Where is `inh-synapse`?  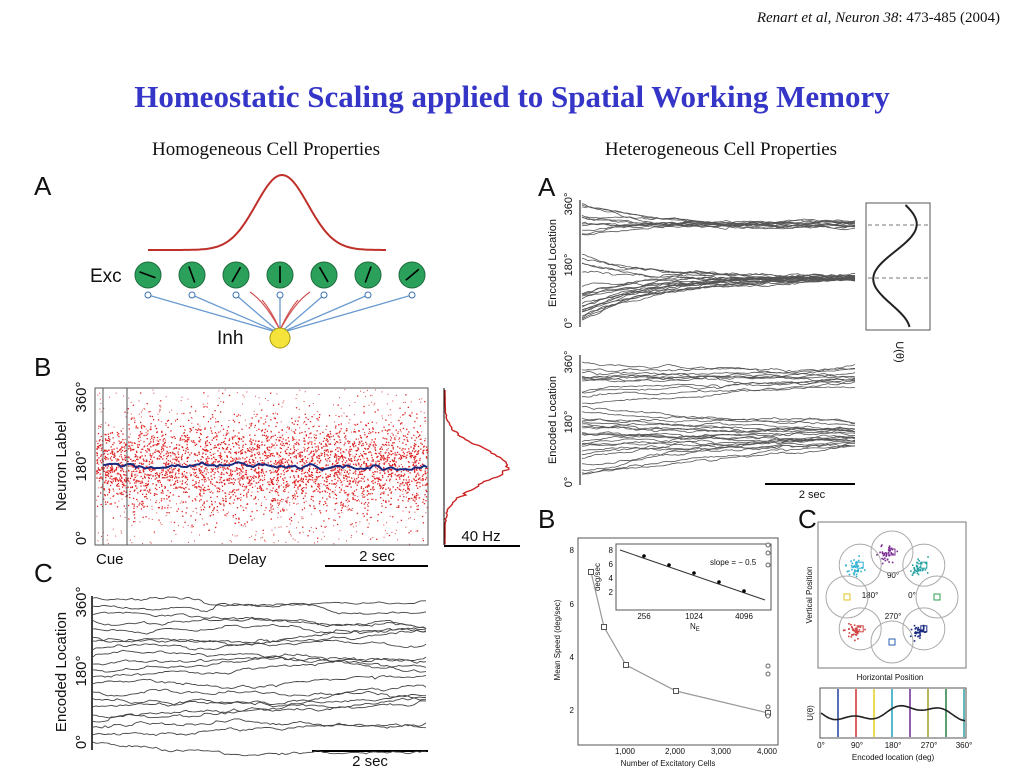
inh-synapse is located at coordinates (324, 295).